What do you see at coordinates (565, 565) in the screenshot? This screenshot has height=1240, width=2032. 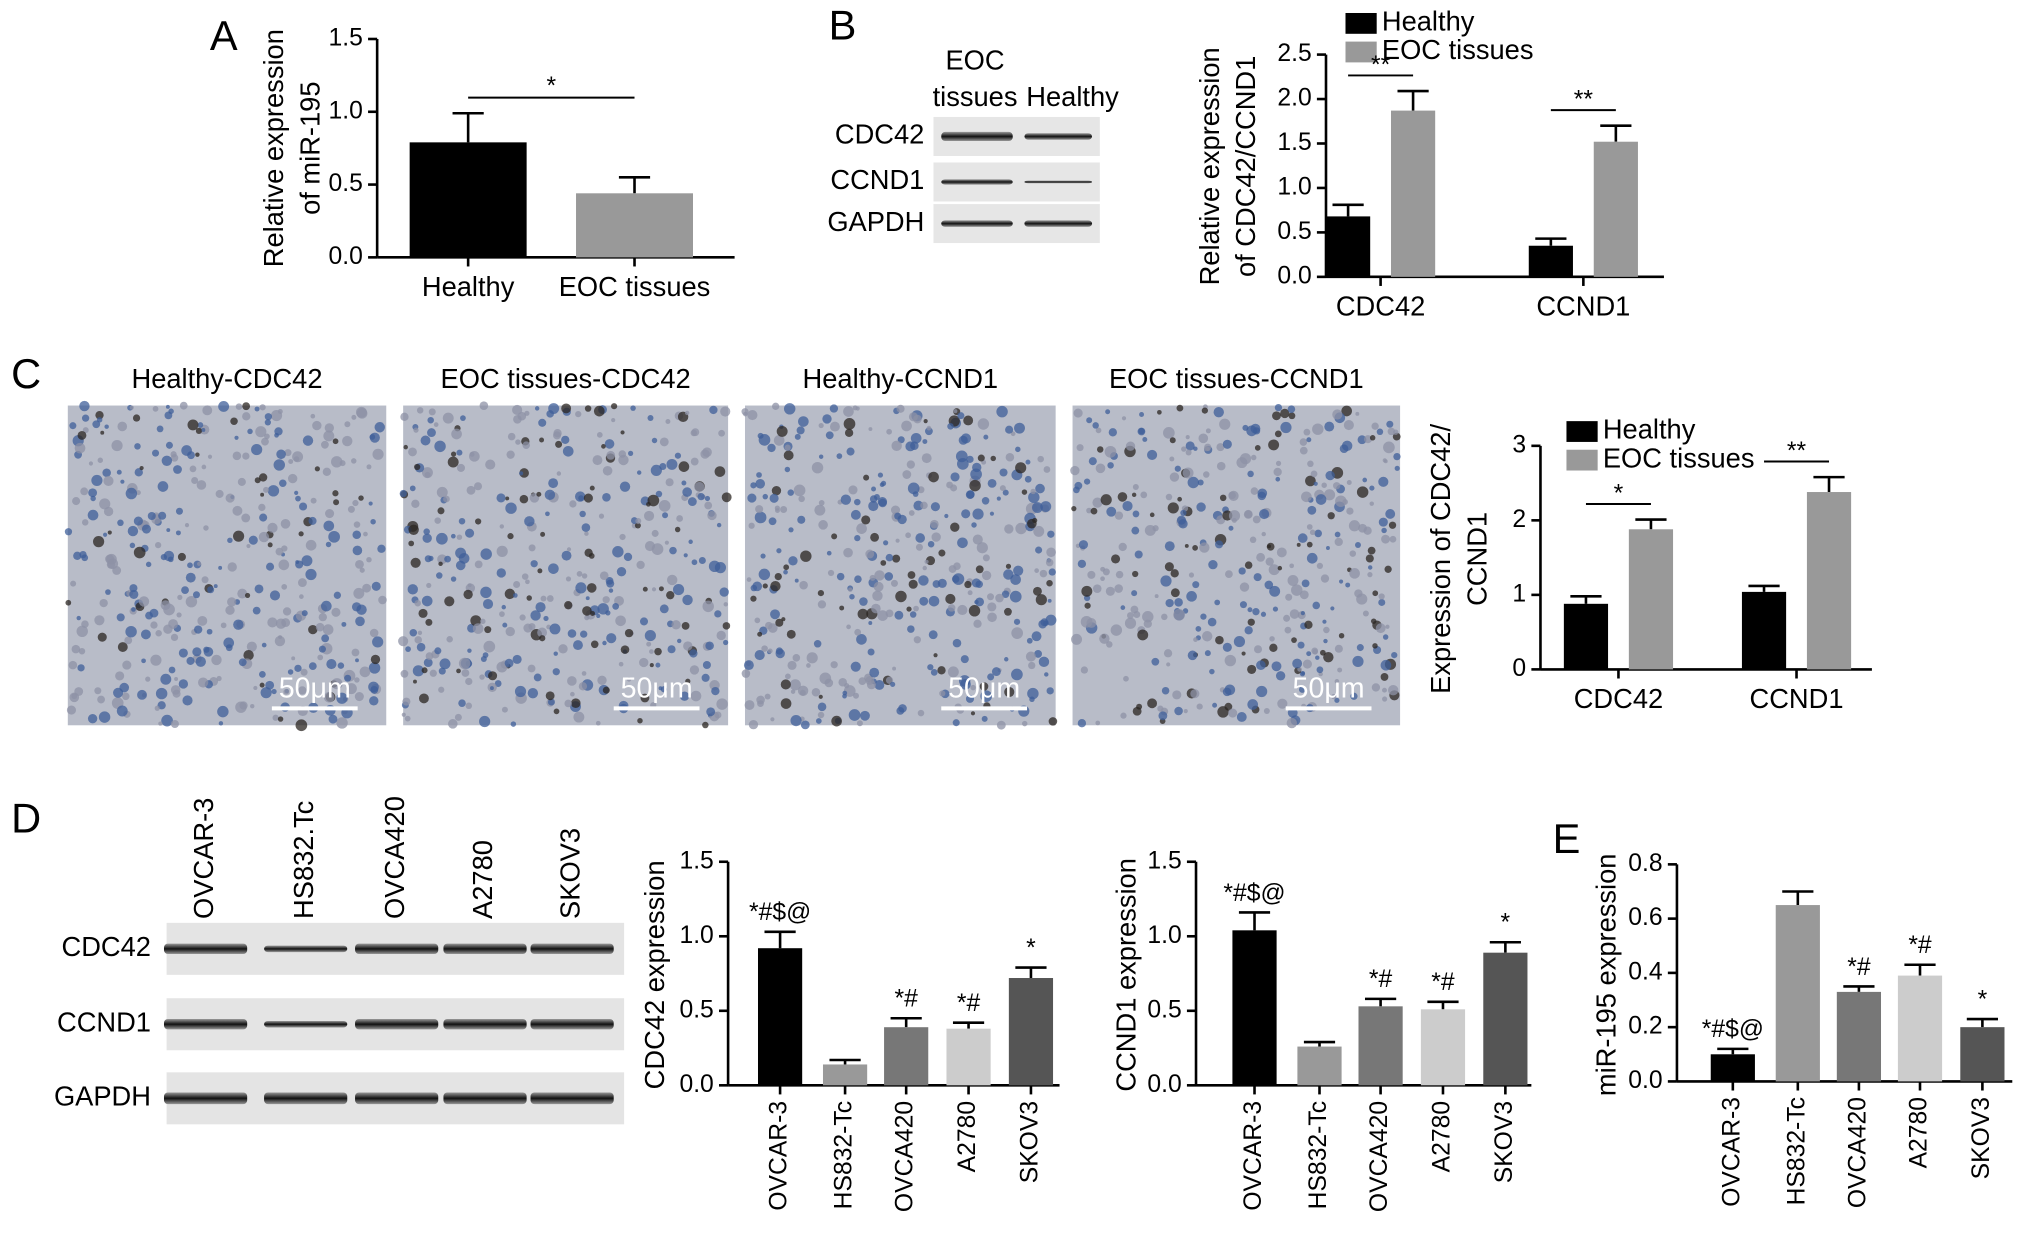 I see `ihc-texture` at bounding box center [565, 565].